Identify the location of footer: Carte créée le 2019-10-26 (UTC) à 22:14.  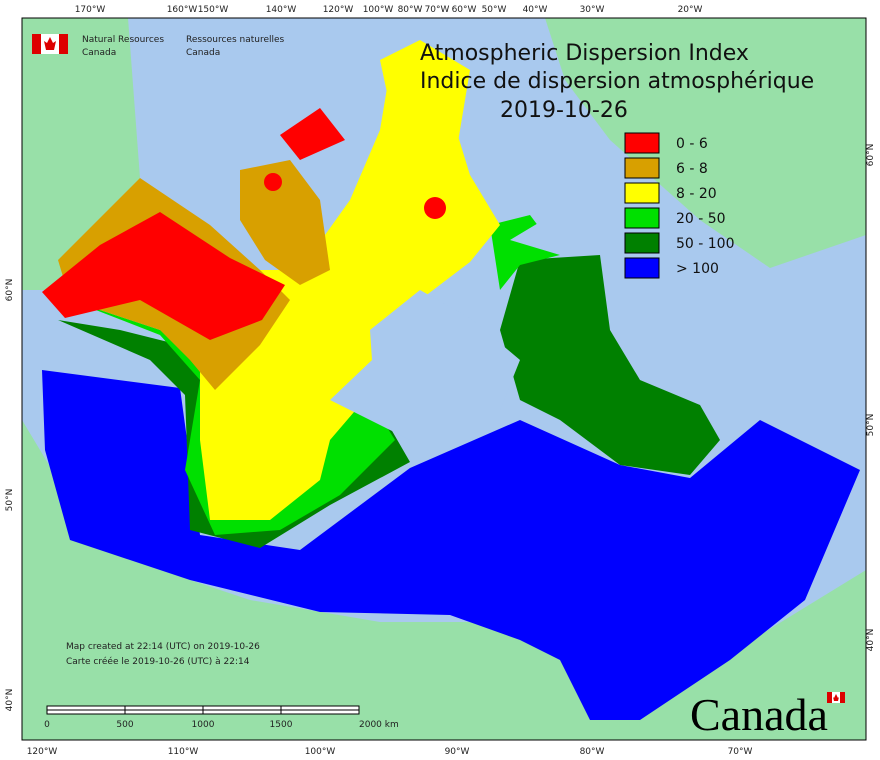
(158, 661).